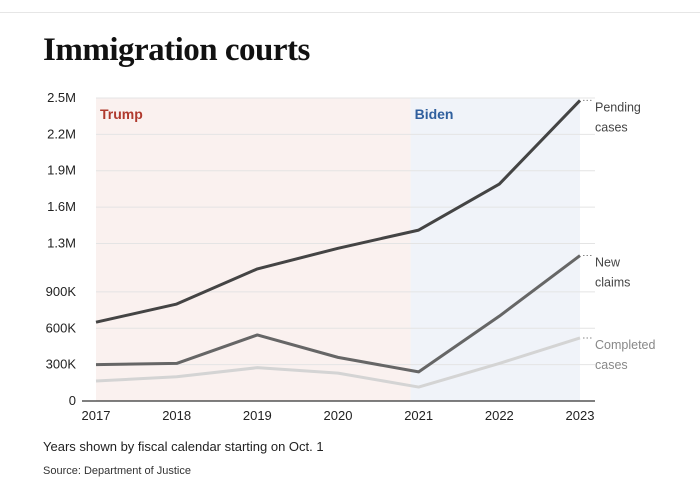  Describe the element at coordinates (61, 206) in the screenshot. I see `y-tick-label: 1.6M` at that location.